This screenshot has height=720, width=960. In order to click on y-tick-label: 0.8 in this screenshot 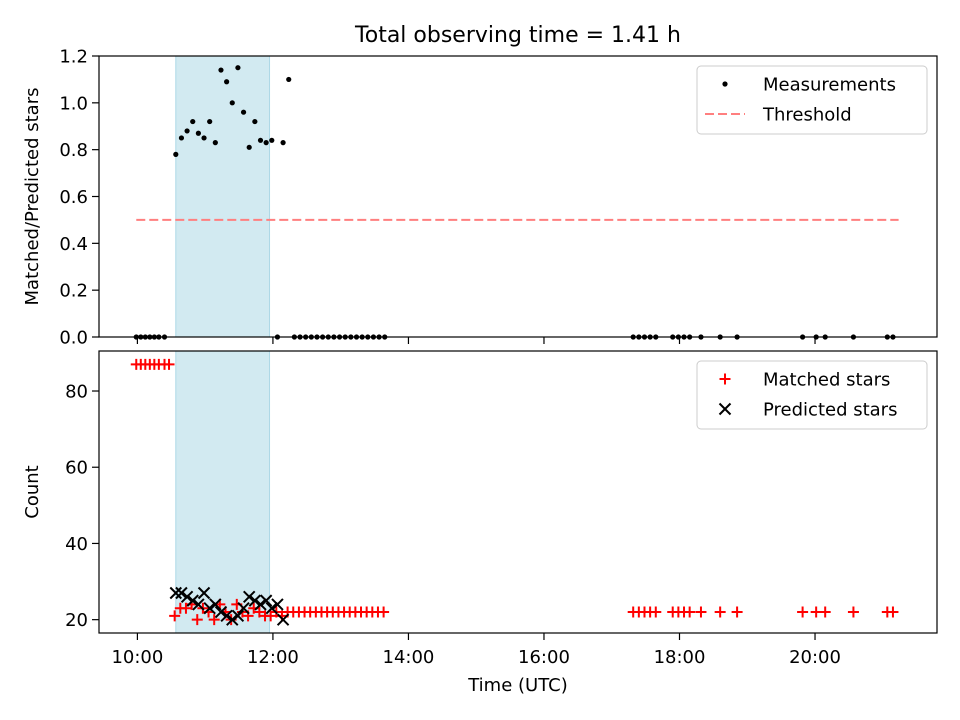, I will do `click(73, 150)`.